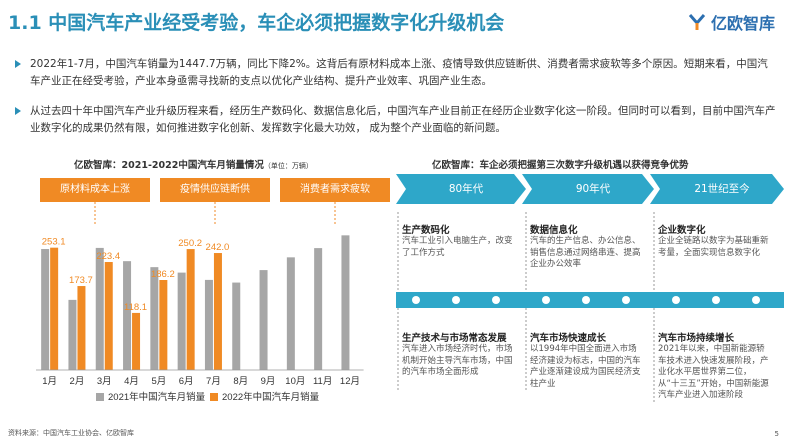 The image size is (793, 446). What do you see at coordinates (49, 381) in the screenshot?
I see `x-tick-label: 1月` at bounding box center [49, 381].